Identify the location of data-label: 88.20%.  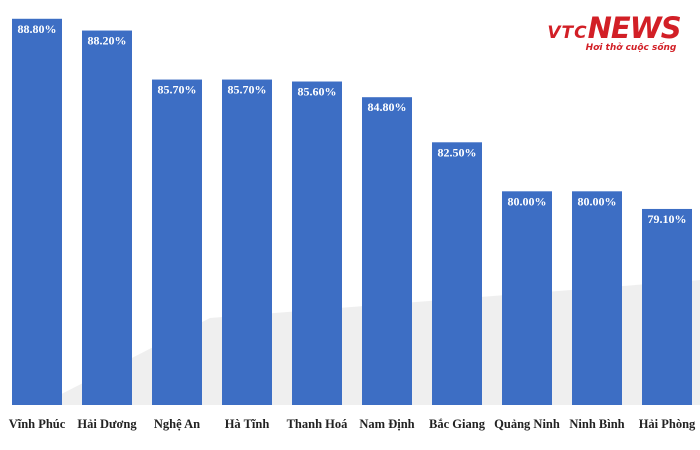
(107, 41).